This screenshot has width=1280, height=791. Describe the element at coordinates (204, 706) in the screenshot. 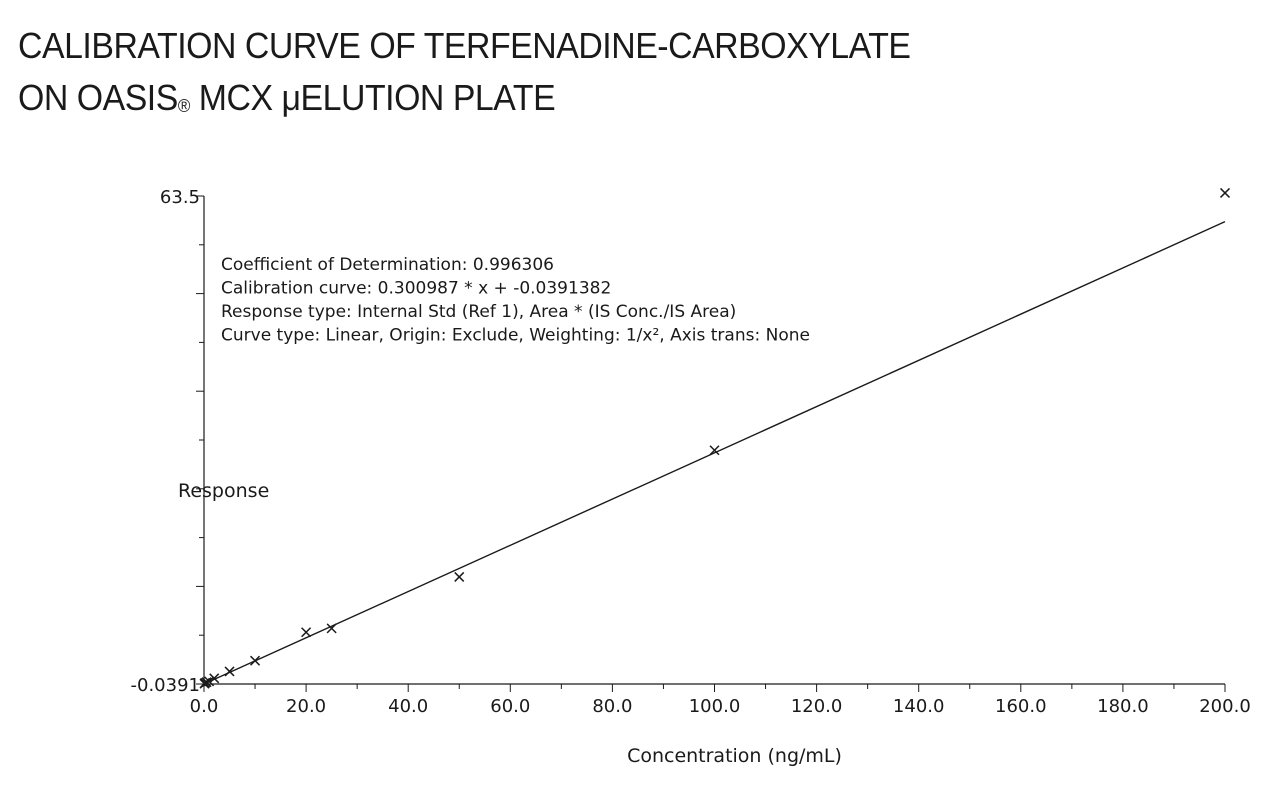

I see `x-tick-label: 0.0` at that location.